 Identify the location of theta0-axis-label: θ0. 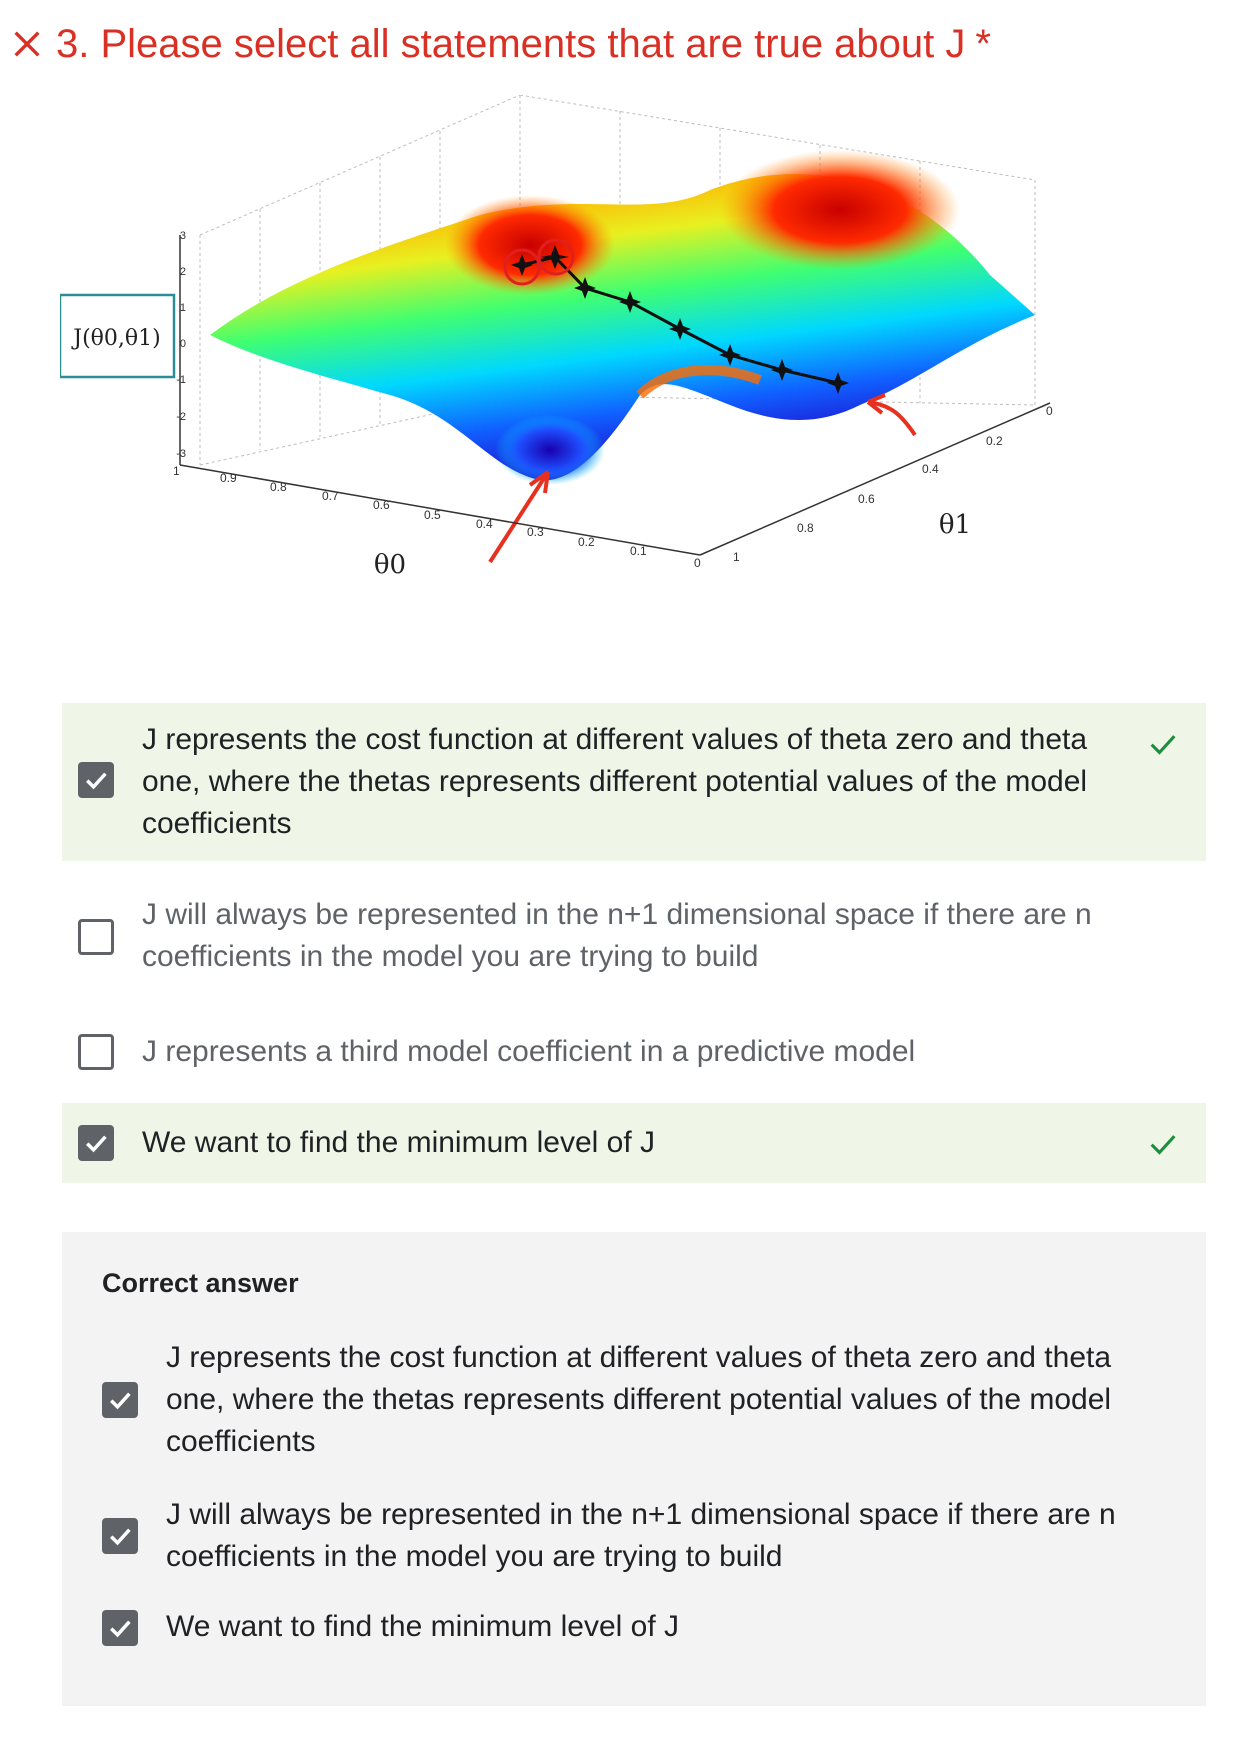
(390, 565).